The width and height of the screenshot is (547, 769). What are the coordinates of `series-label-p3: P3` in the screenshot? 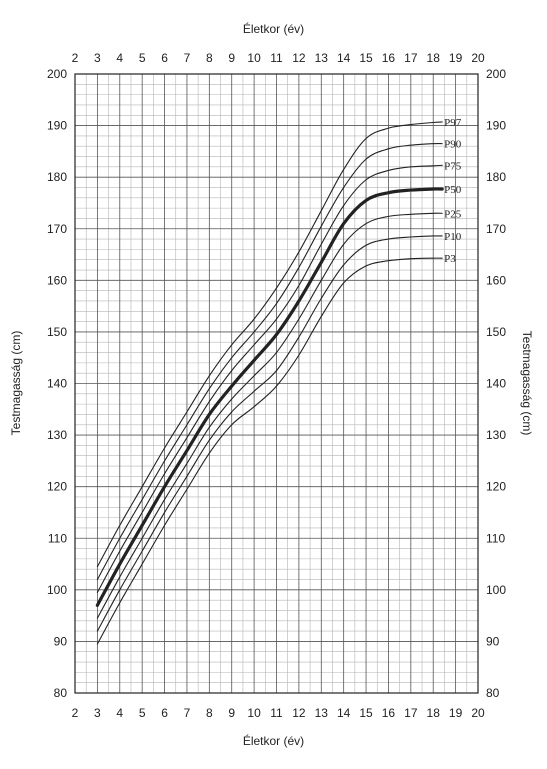 It's located at (450, 259).